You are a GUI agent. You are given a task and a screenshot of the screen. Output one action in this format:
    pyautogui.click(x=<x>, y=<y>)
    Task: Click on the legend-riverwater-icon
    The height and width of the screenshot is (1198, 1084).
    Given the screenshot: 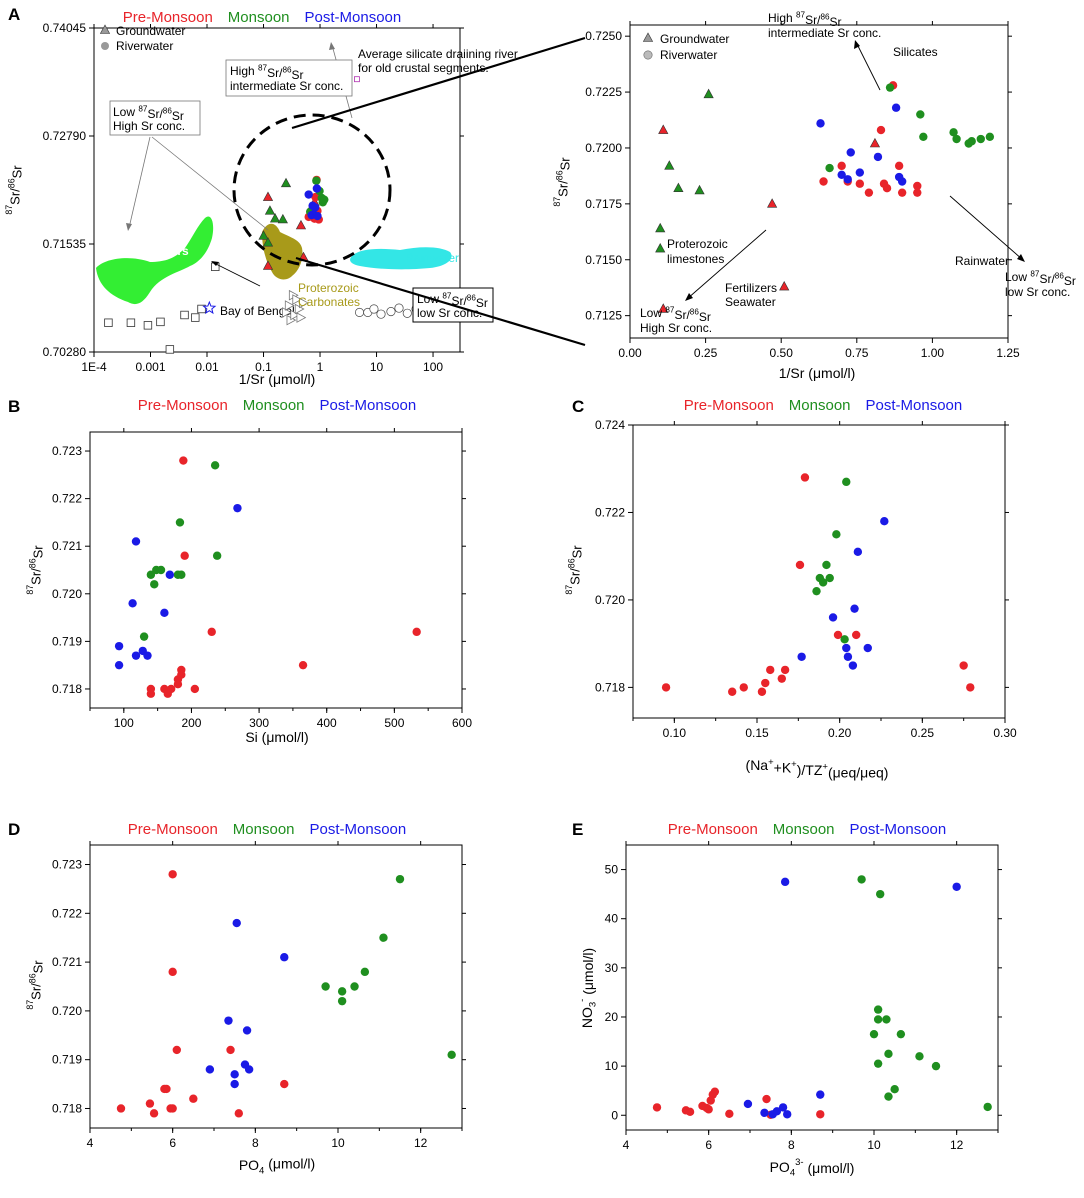 What is the action you would take?
    pyautogui.click(x=105, y=46)
    